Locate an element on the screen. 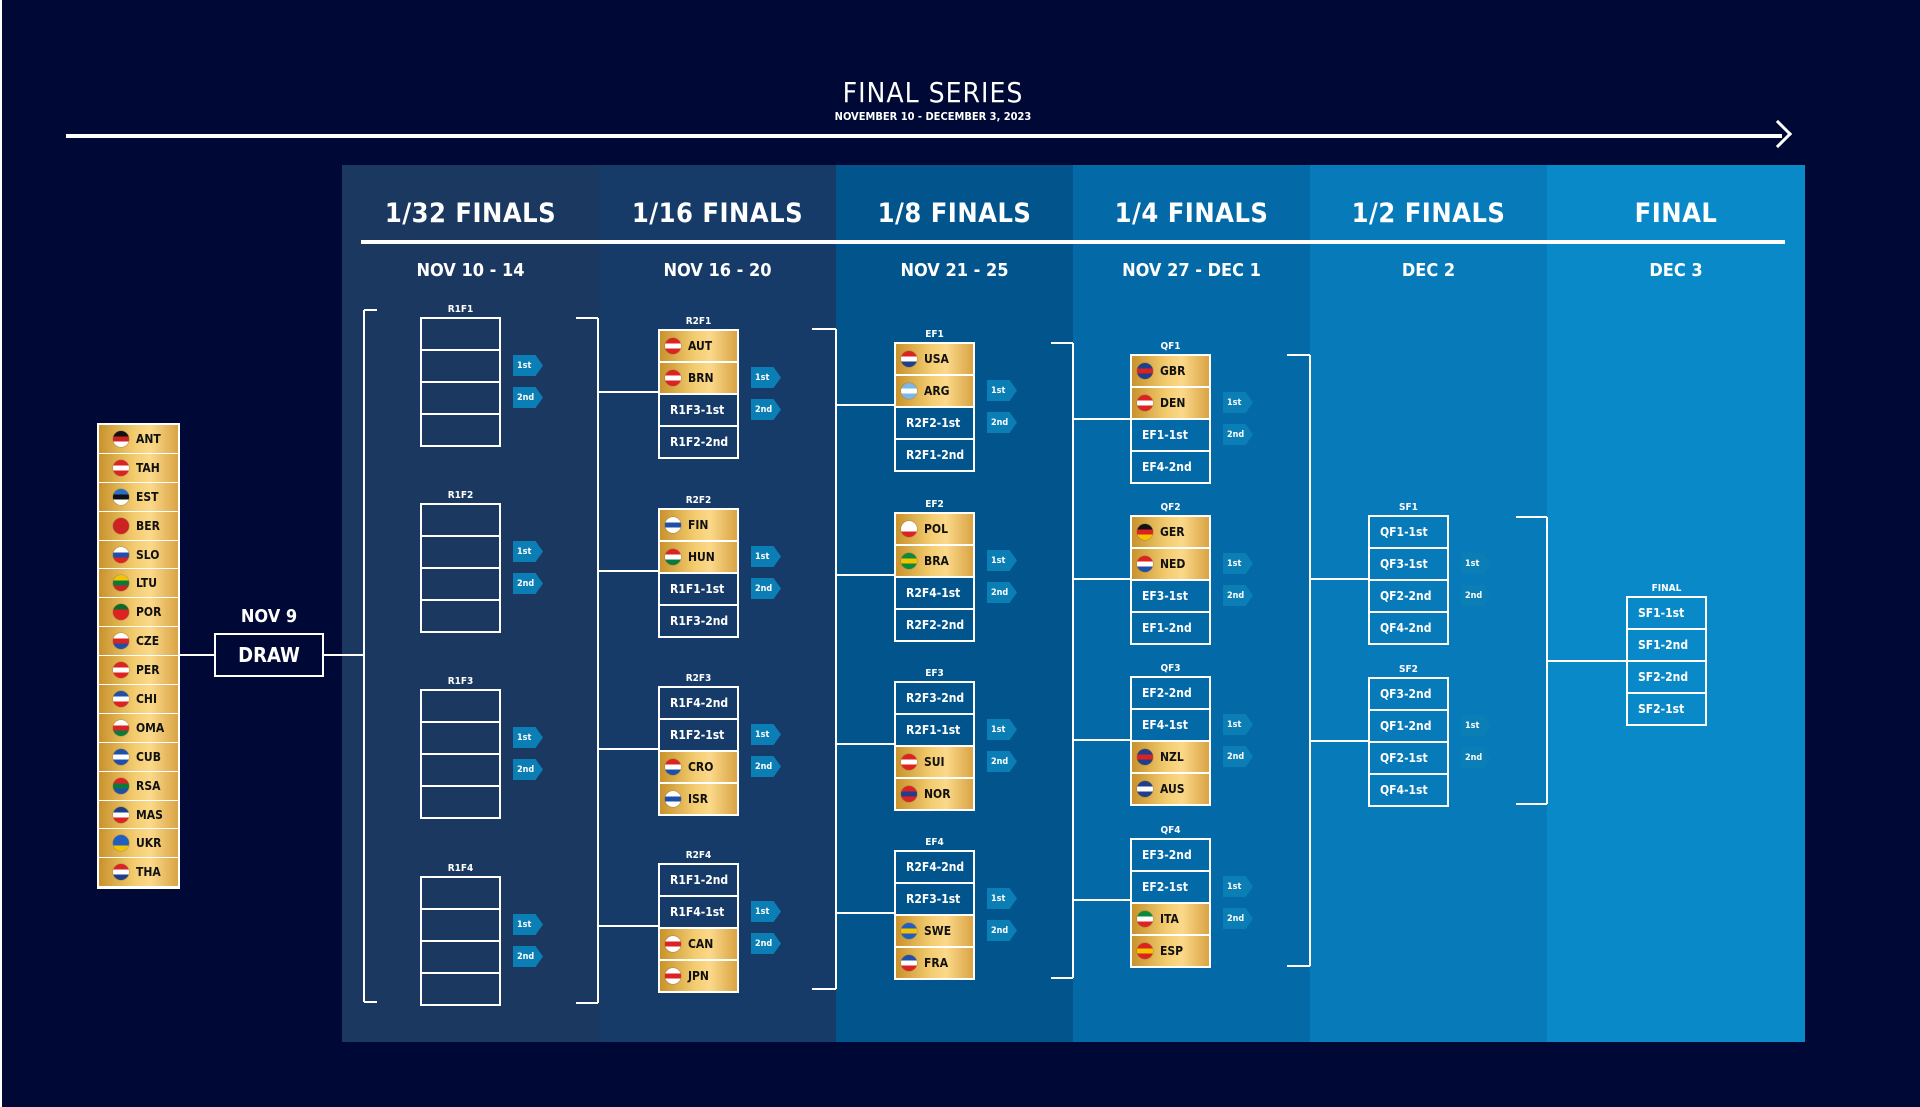 This screenshot has height=1107, width=1920. team-pool-item: EST is located at coordinates (138, 497).